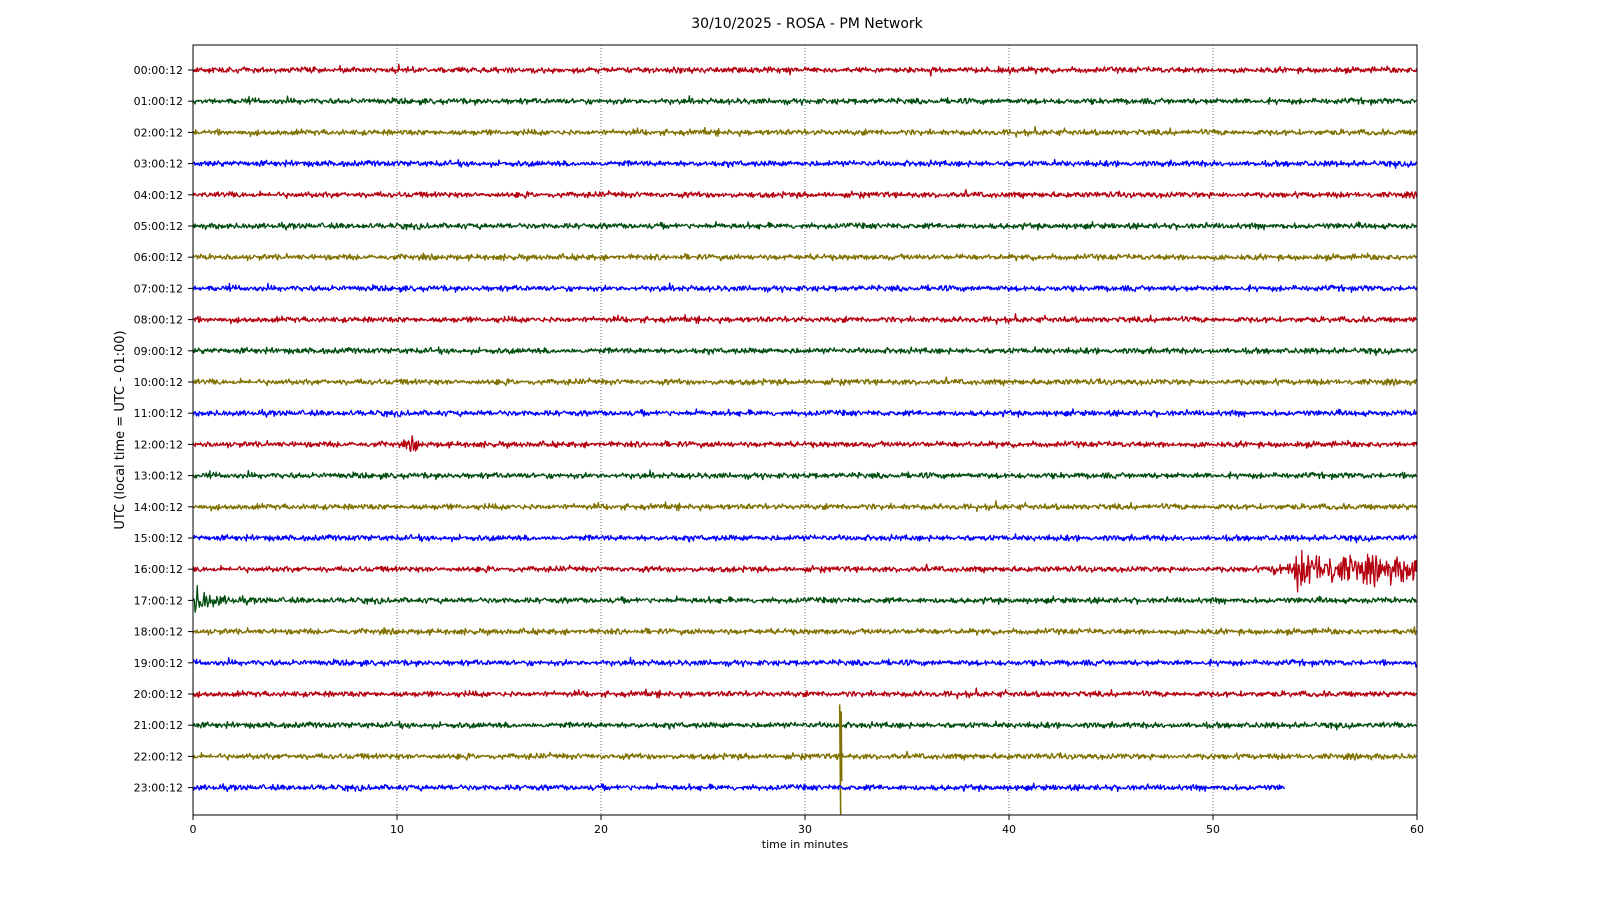 The image size is (1600, 900). What do you see at coordinates (1213, 829) in the screenshot?
I see `x-tick-label: 50` at bounding box center [1213, 829].